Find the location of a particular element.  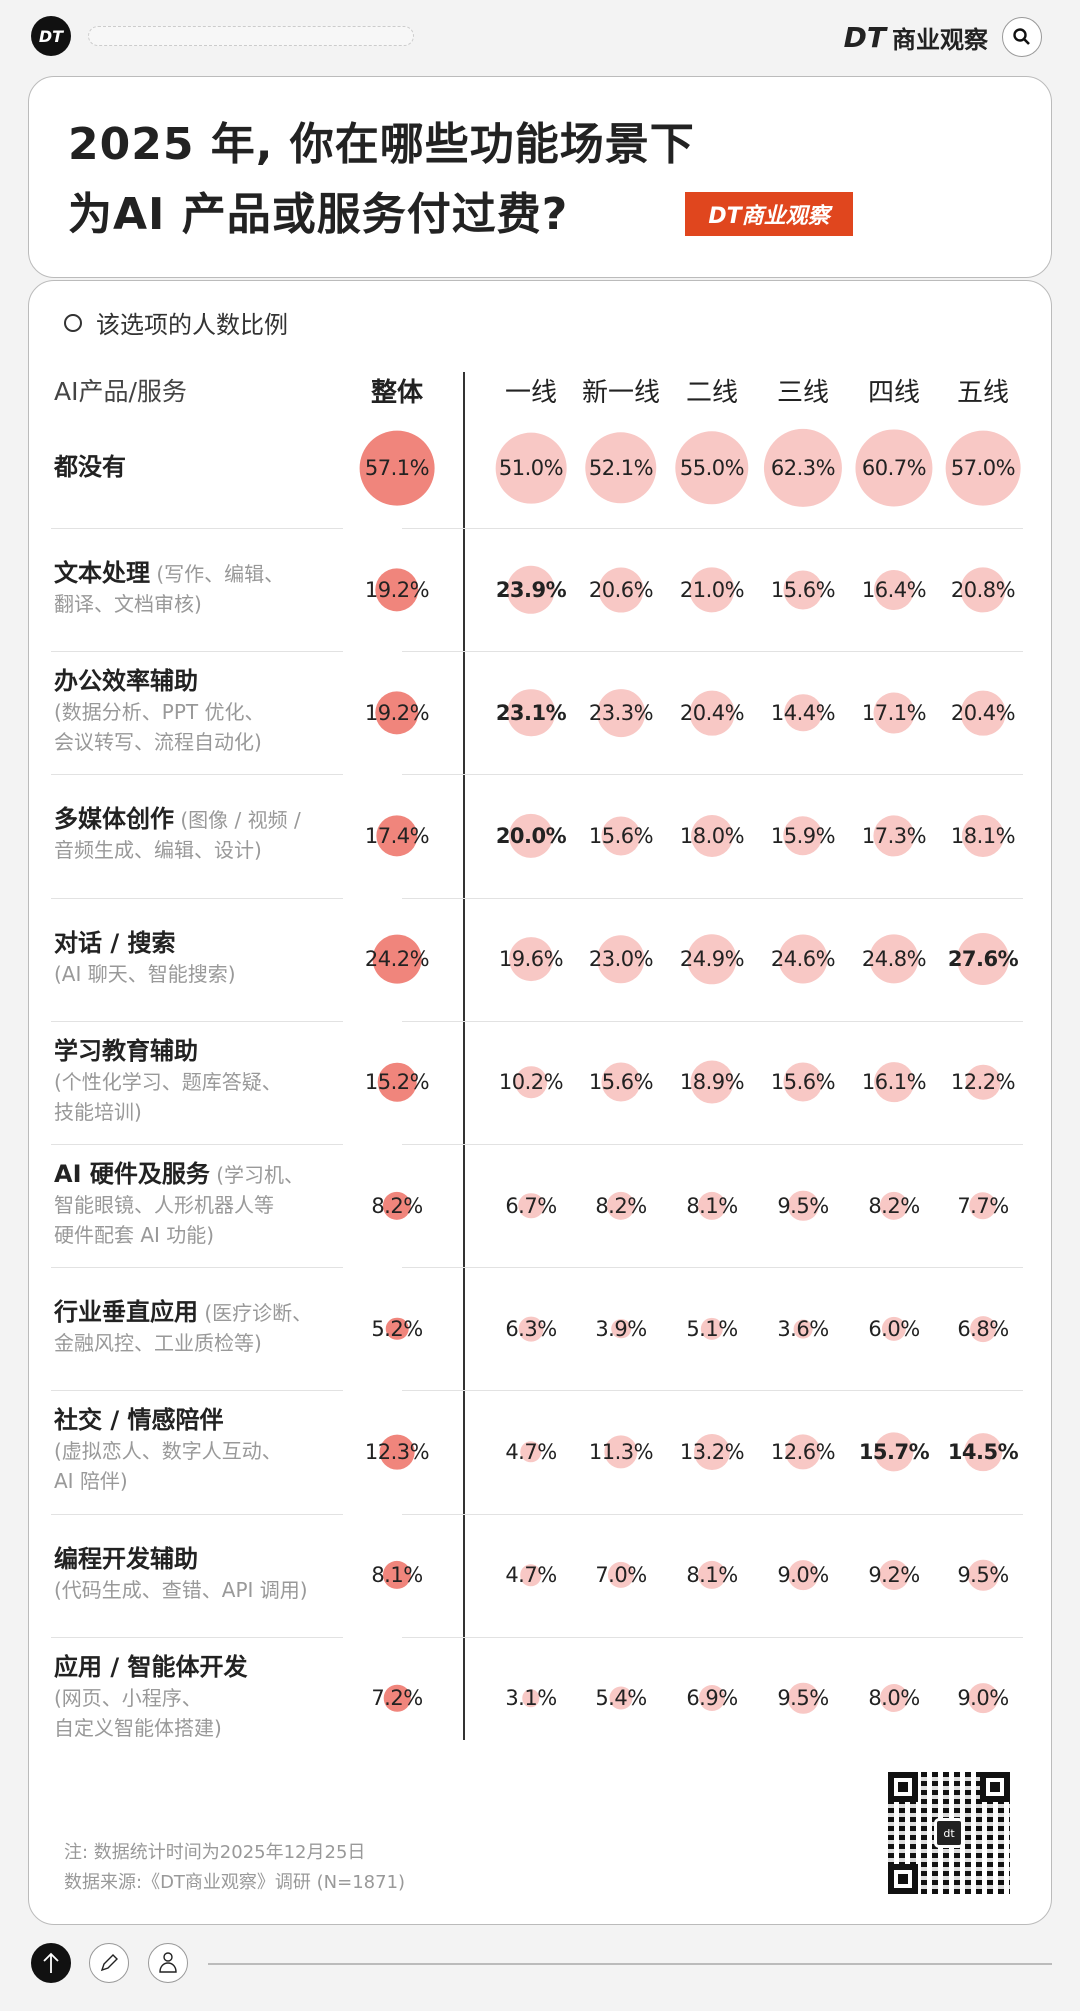

title-card is located at coordinates (540, 177).